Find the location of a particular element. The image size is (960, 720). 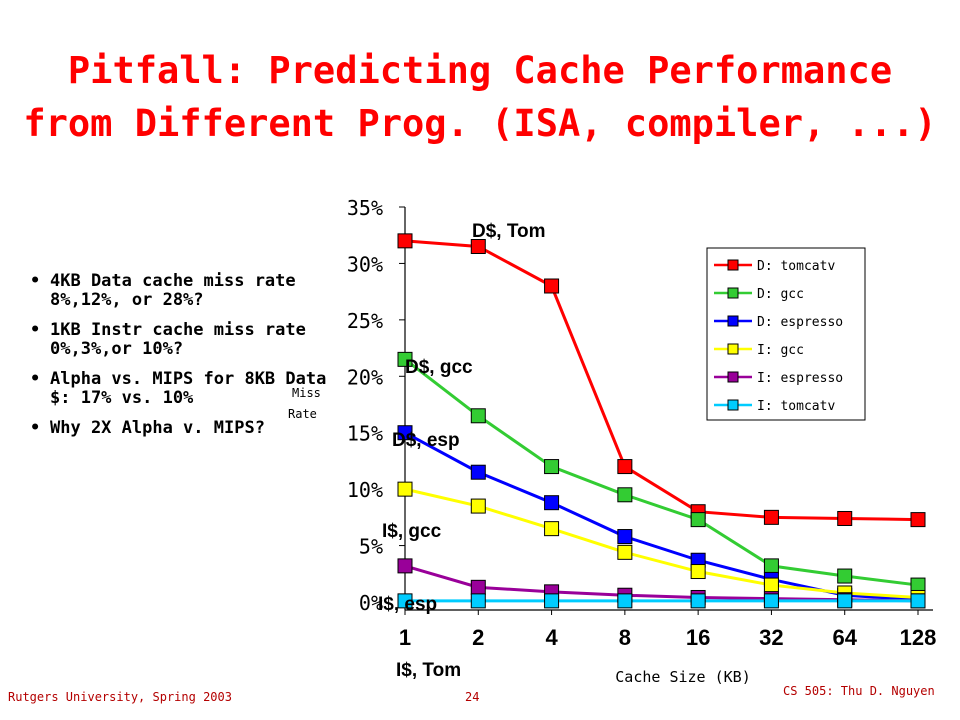

x-tick-label: 4 is located at coordinates (551, 637).